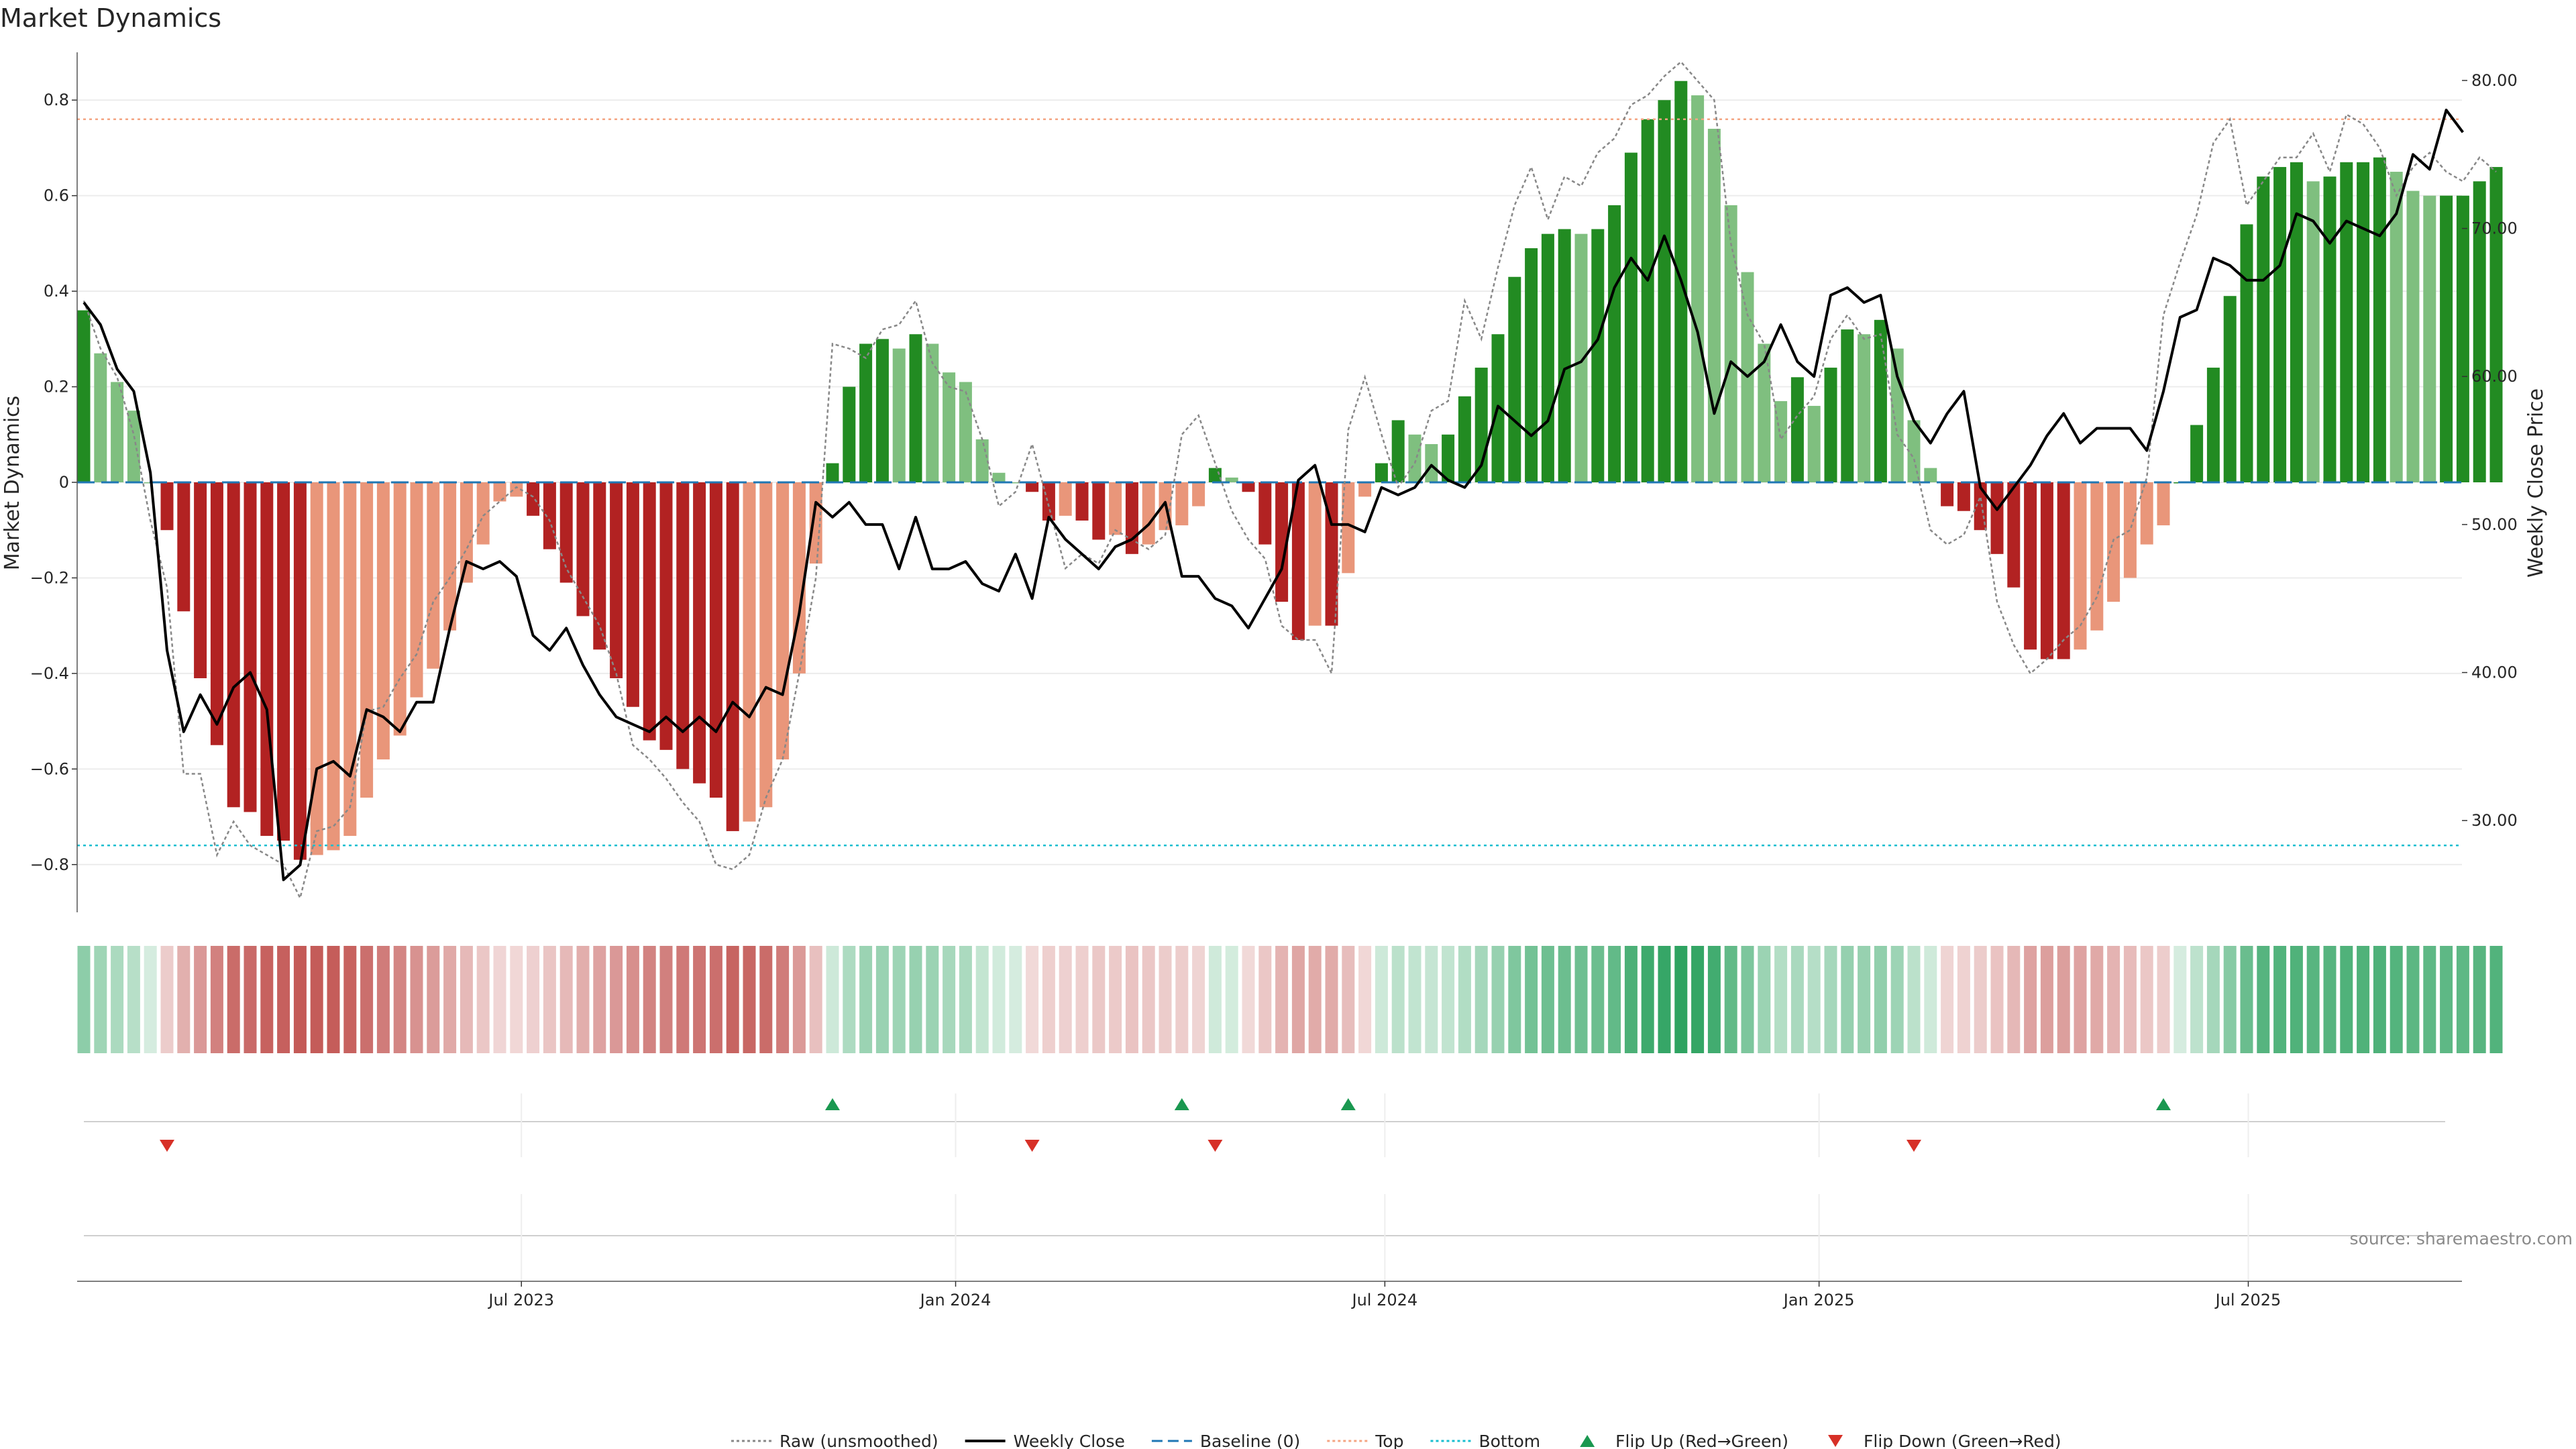 Image resolution: width=2576 pixels, height=1449 pixels. Describe the element at coordinates (54, 482) in the screenshot. I see `left-y-axis: 0.8 0.6 0.4 0.2 0 −0.2 −0.4 −0.6 −0.8` at that location.